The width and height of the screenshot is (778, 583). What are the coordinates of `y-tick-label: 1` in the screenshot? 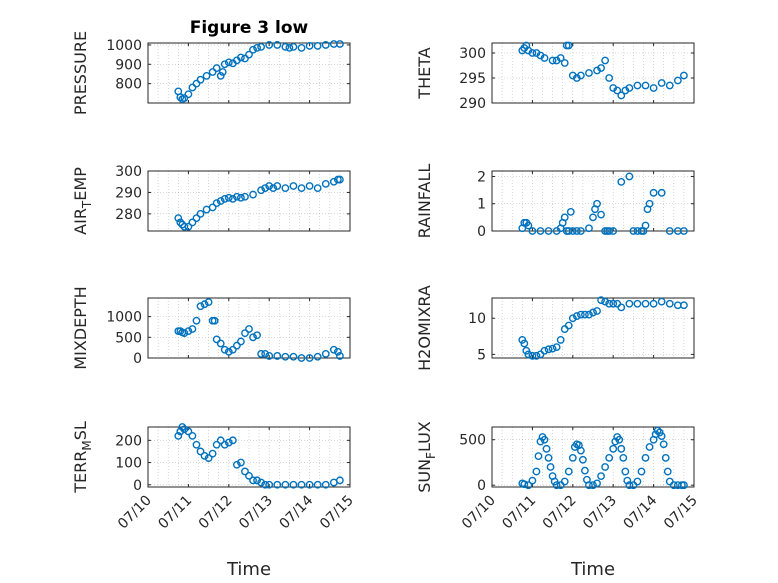 It's located at (481, 205).